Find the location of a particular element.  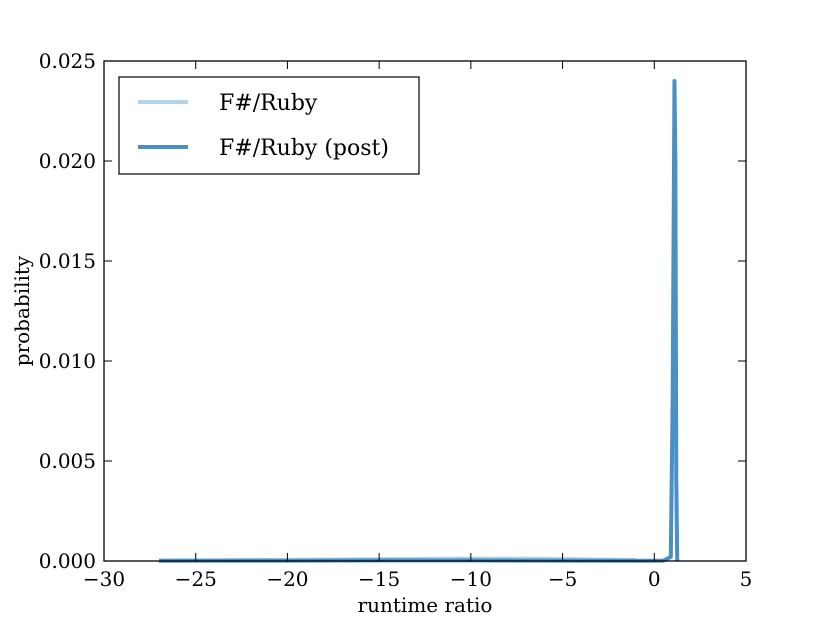

y-tick-label: 0.005 is located at coordinates (67, 461).